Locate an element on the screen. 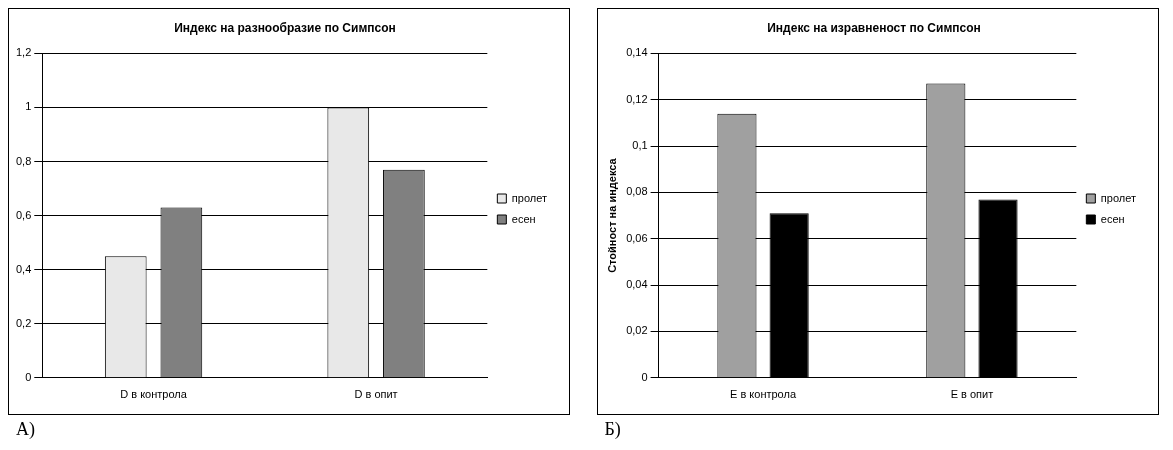  y-tick-label: 1,2 is located at coordinates (23, 52).